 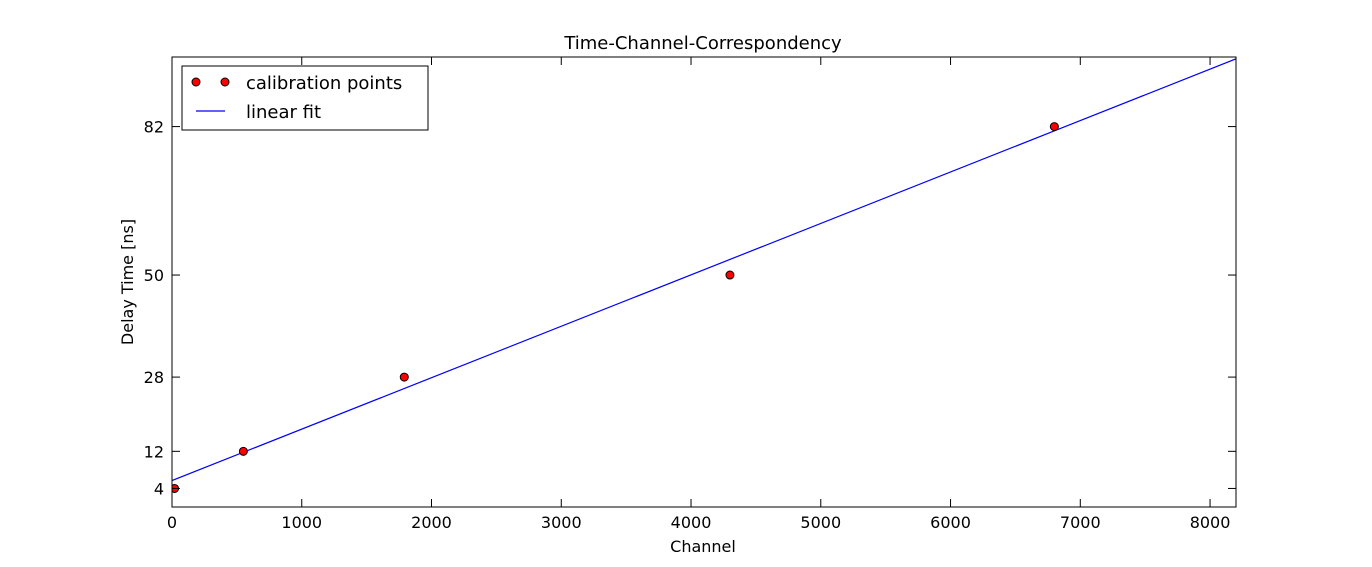 I want to click on legend: calibration points linear fit, so click(x=305, y=98).